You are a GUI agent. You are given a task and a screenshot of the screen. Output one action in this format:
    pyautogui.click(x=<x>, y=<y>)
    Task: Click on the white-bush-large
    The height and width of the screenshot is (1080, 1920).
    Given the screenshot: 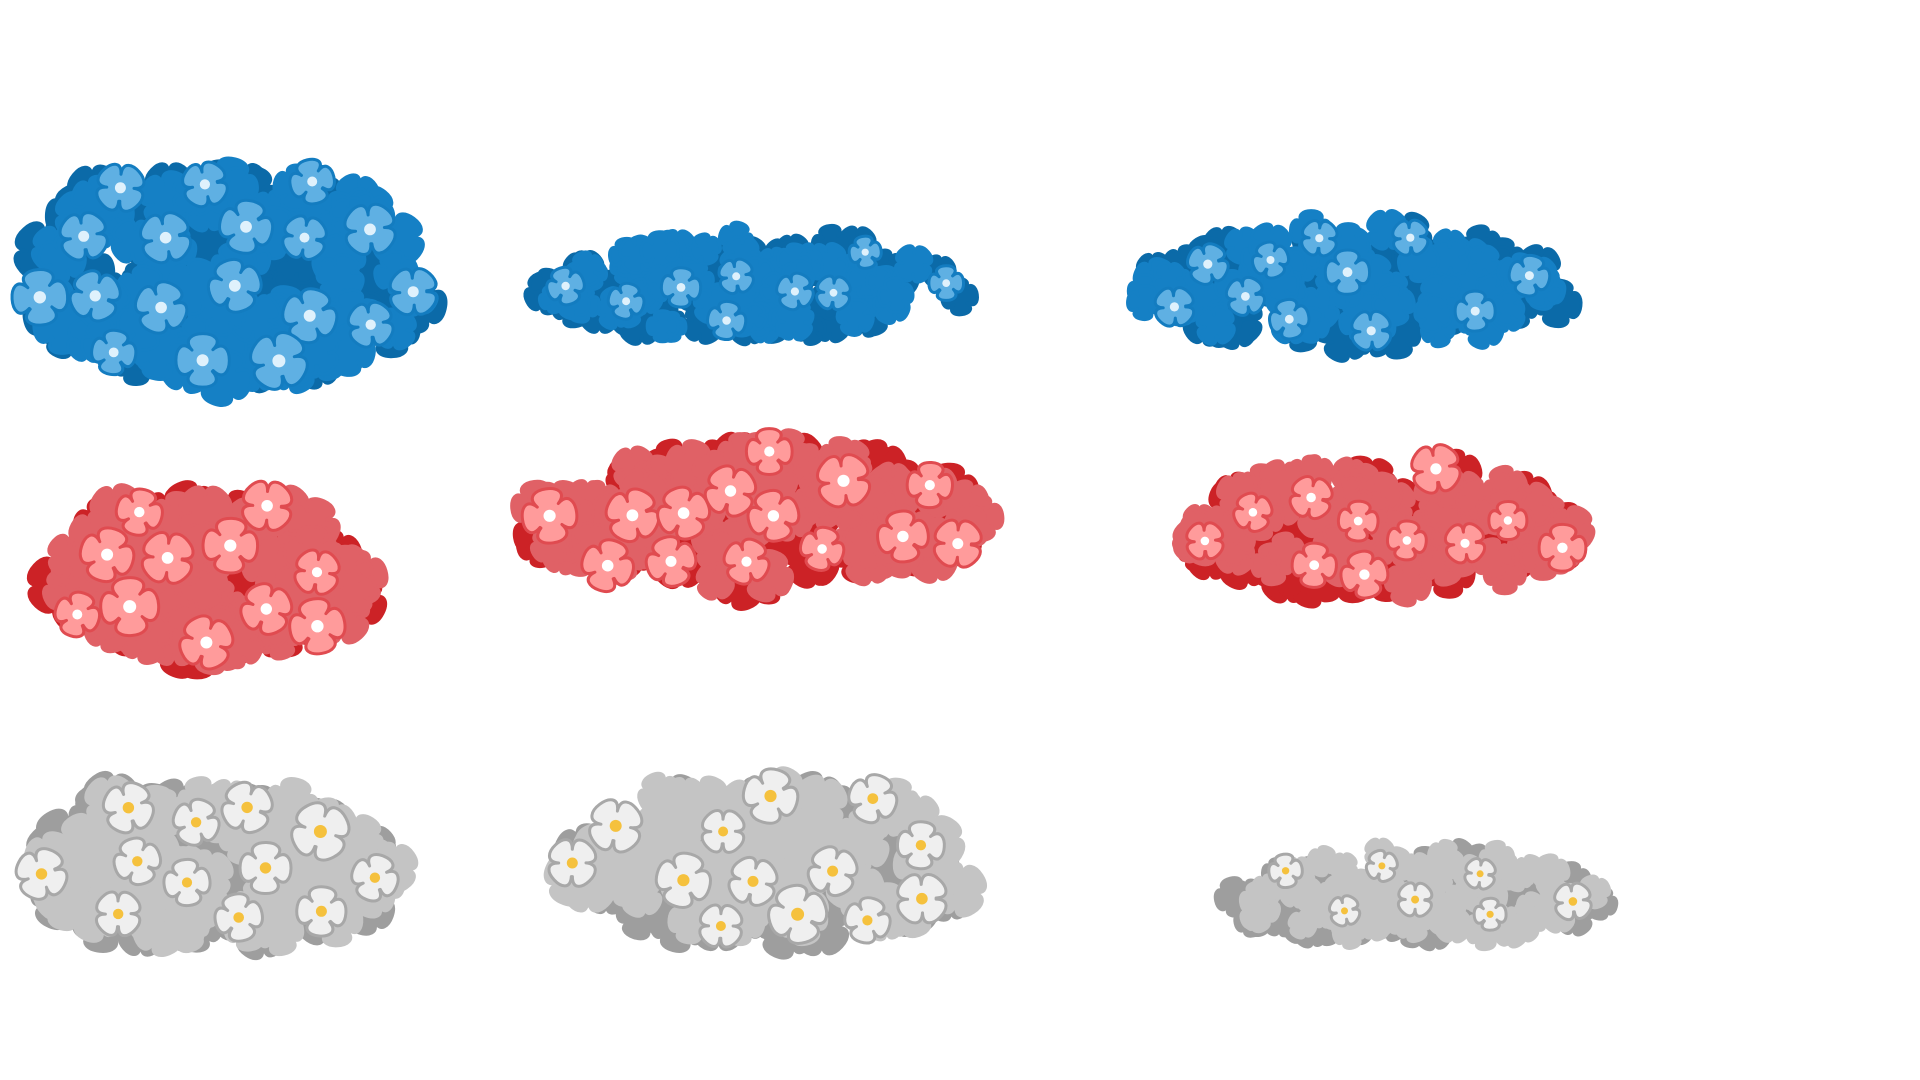 What is the action you would take?
    pyautogui.click(x=216, y=866)
    